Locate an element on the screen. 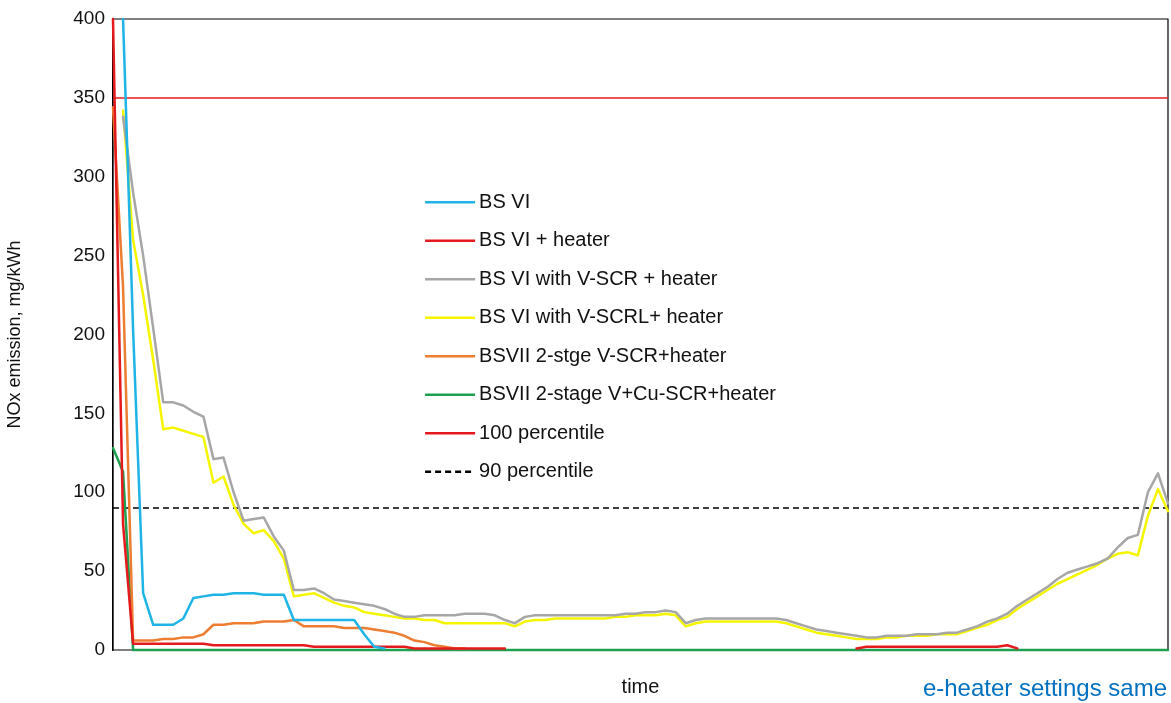  legend-label: BS VI + heater is located at coordinates (545, 239).